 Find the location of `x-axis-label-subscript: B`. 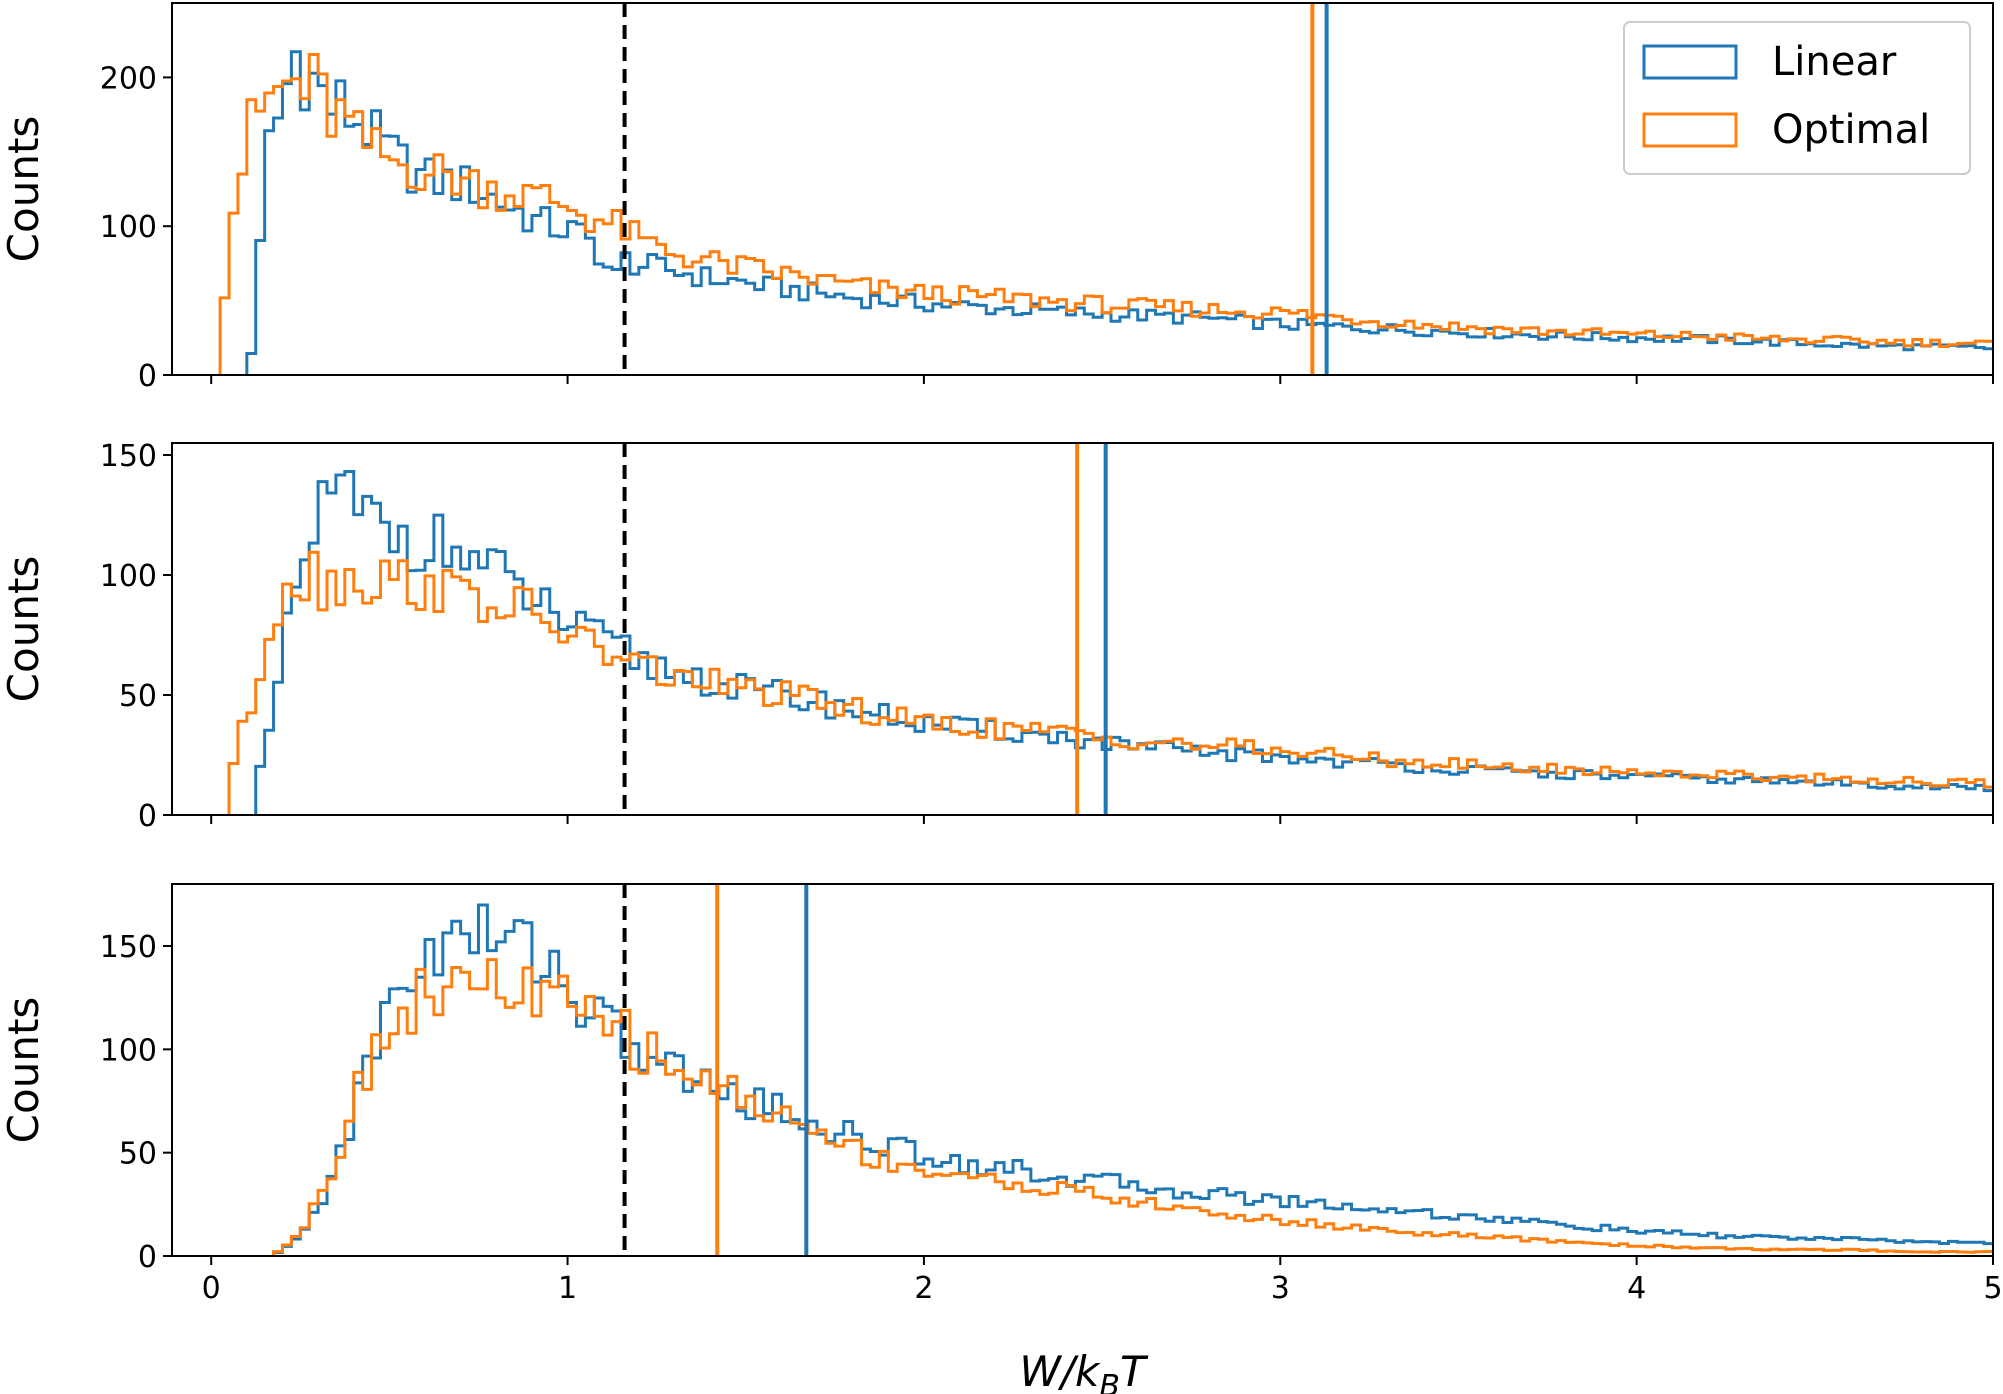

x-axis-label-subscript: B is located at coordinates (1109, 1381).